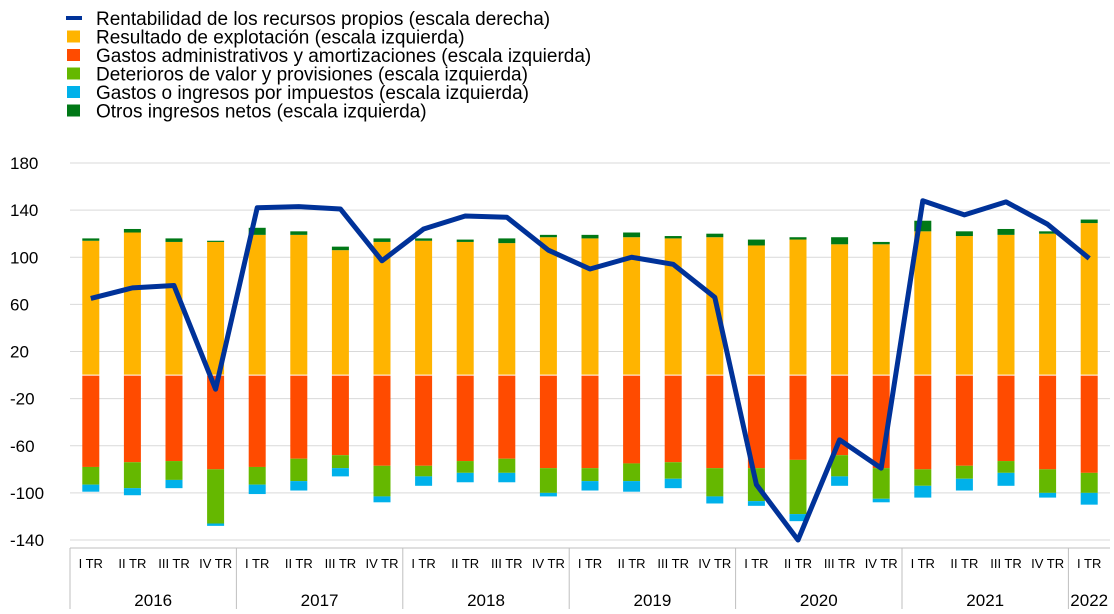 The image size is (1114, 614). I want to click on y-tick-label: 140, so click(24, 210).